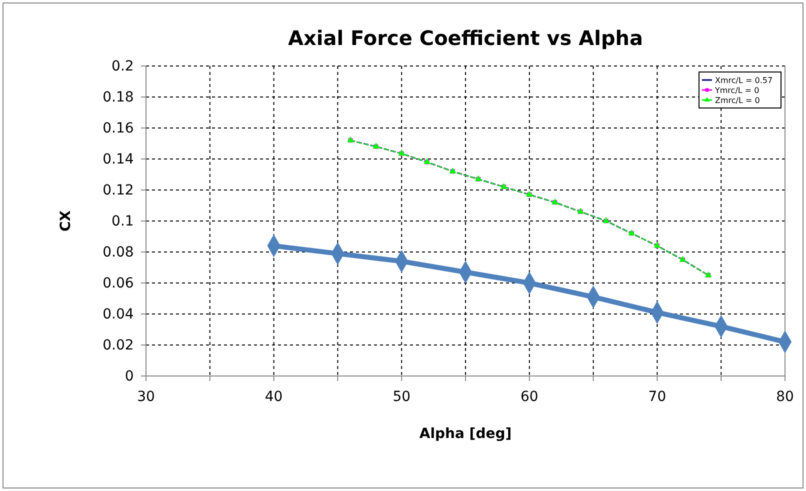 This screenshot has height=491, width=806. Describe the element at coordinates (118, 345) in the screenshot. I see `y-tick-label: 0.02` at that location.